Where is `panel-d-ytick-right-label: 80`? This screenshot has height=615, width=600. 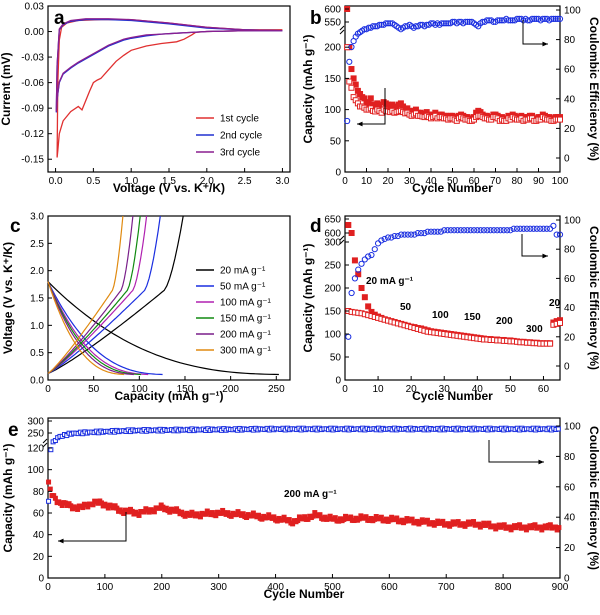
panel-d-ytick-right-label: 80 is located at coordinates (570, 250).